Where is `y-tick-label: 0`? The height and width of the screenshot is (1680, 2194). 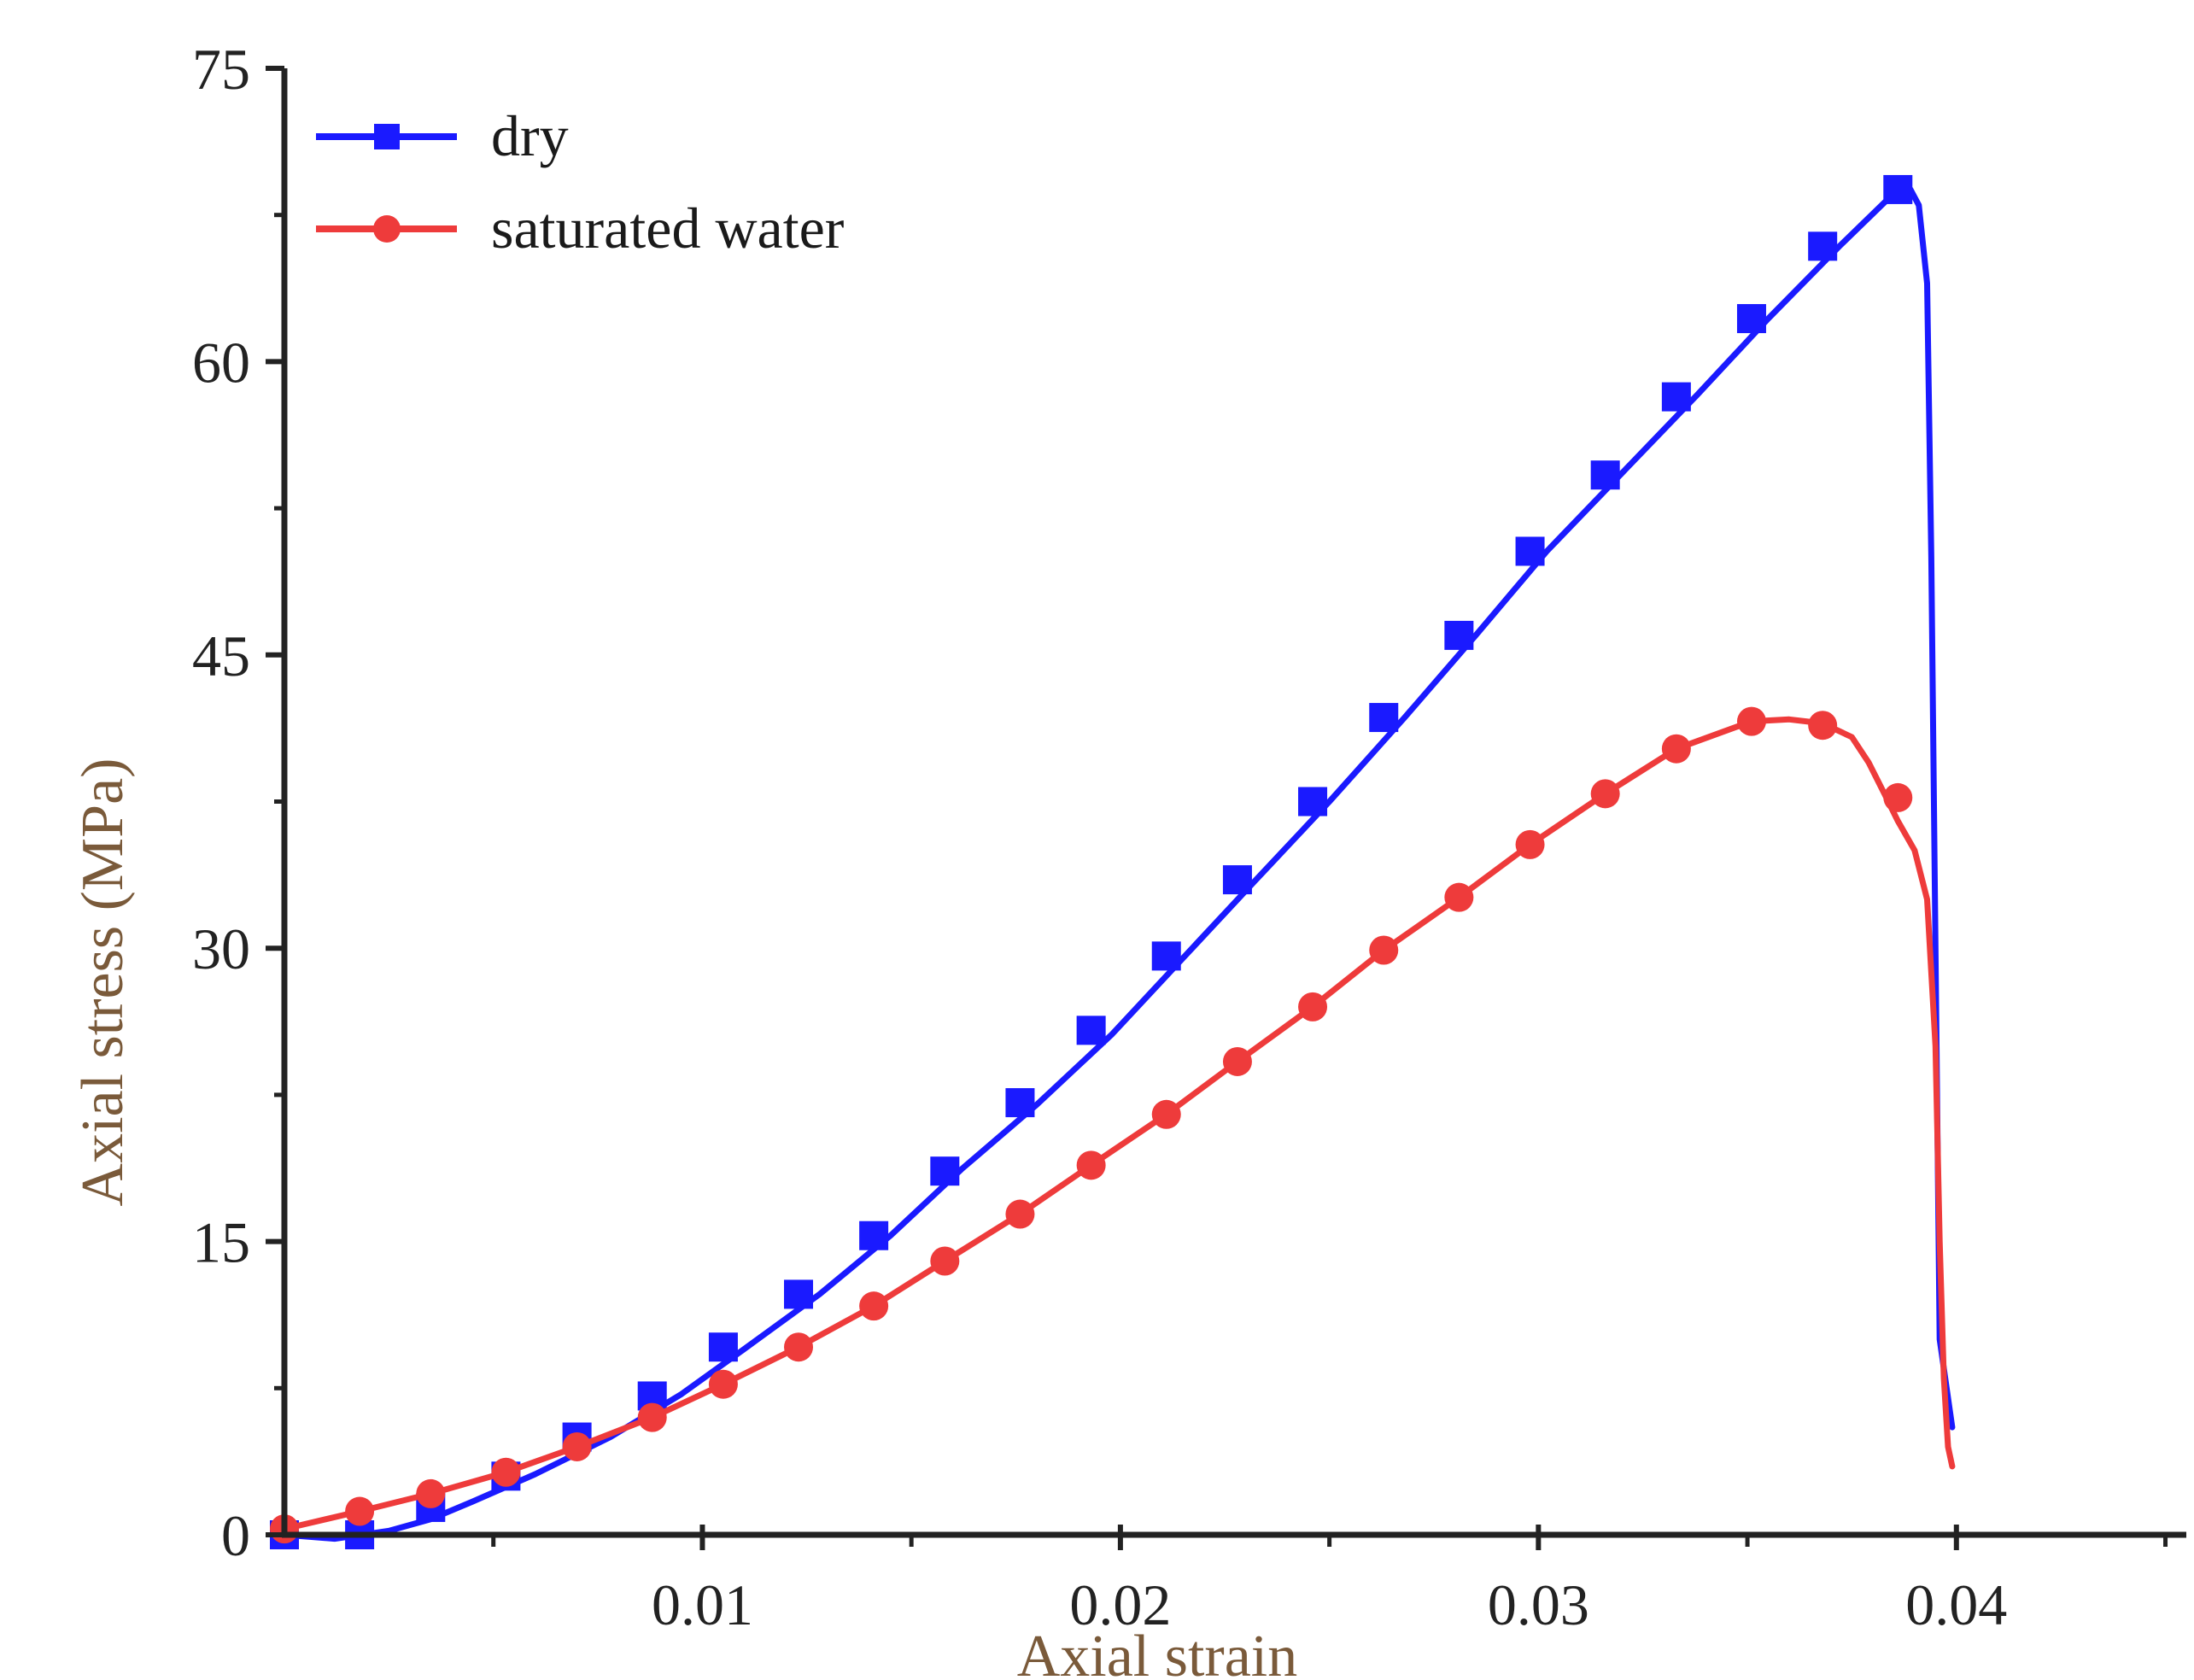
y-tick-label: 0 is located at coordinates (235, 1536).